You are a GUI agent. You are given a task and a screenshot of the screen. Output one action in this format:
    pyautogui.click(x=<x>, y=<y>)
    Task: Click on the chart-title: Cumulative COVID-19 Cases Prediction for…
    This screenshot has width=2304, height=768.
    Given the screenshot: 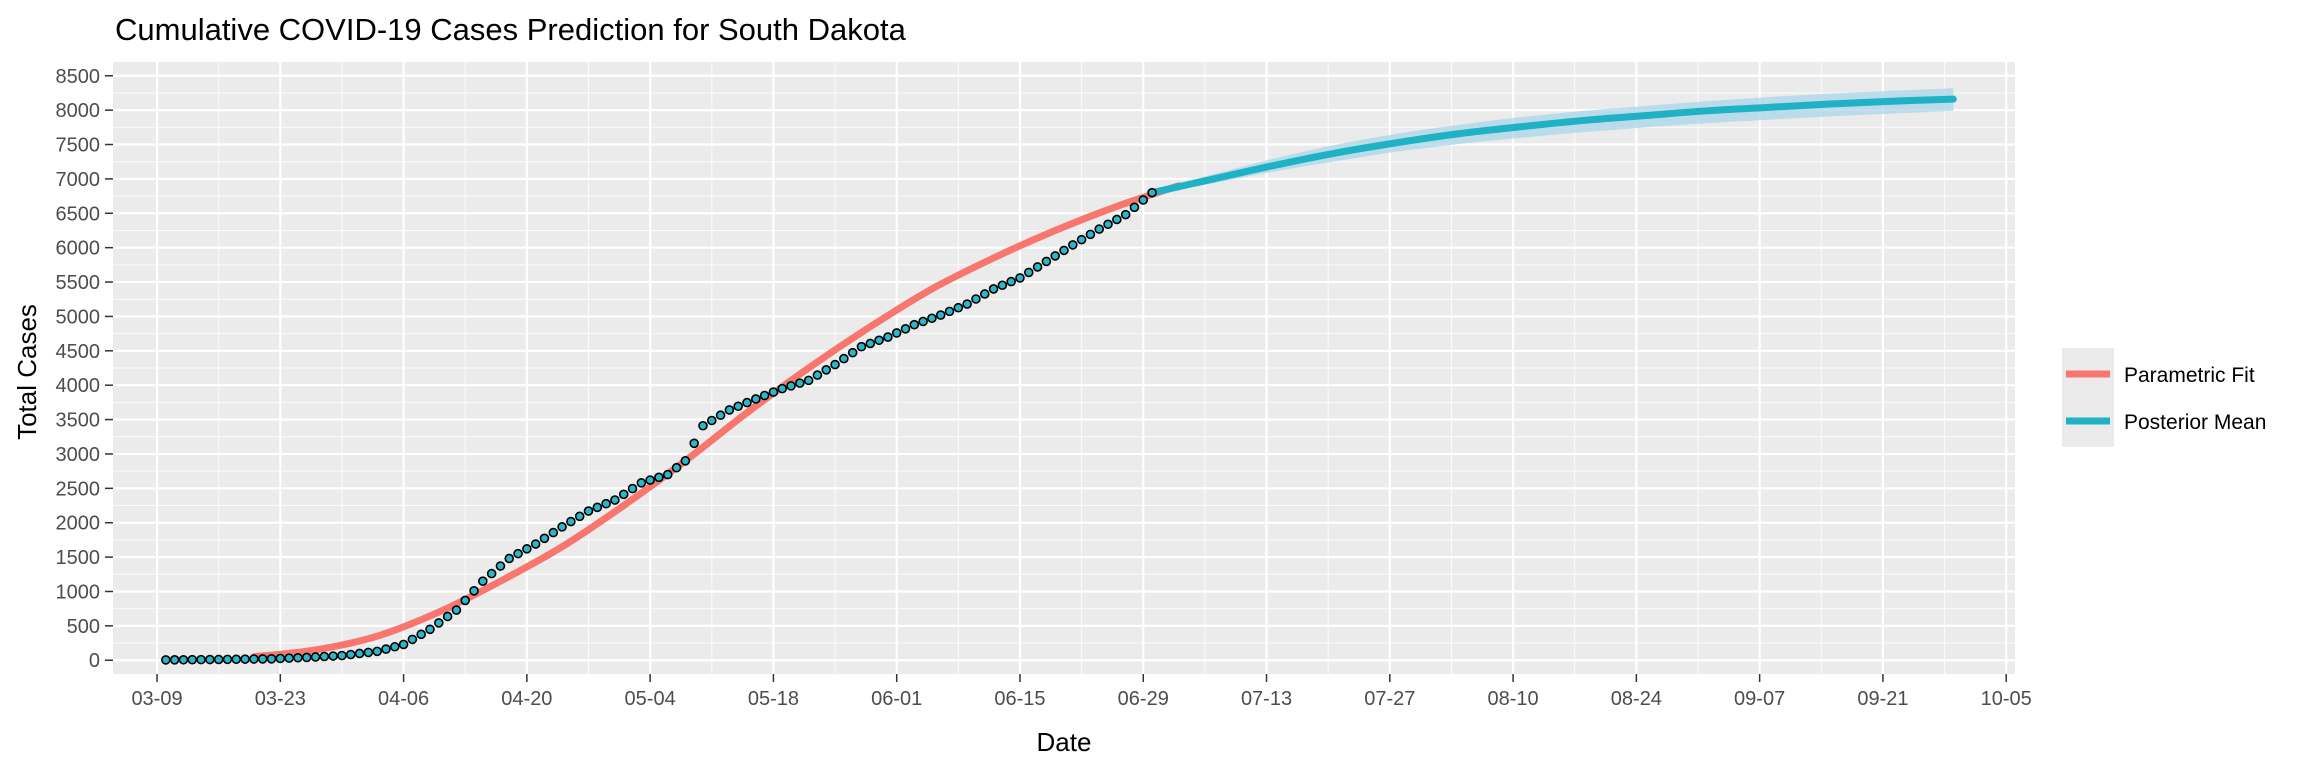 What is the action you would take?
    pyautogui.click(x=511, y=29)
    